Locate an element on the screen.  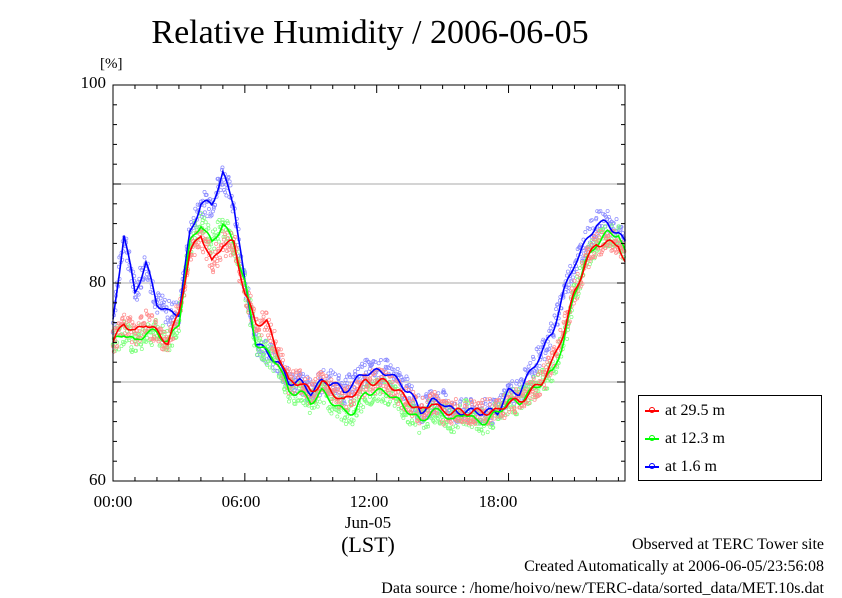
legend-swatch-red is located at coordinates (652, 411).